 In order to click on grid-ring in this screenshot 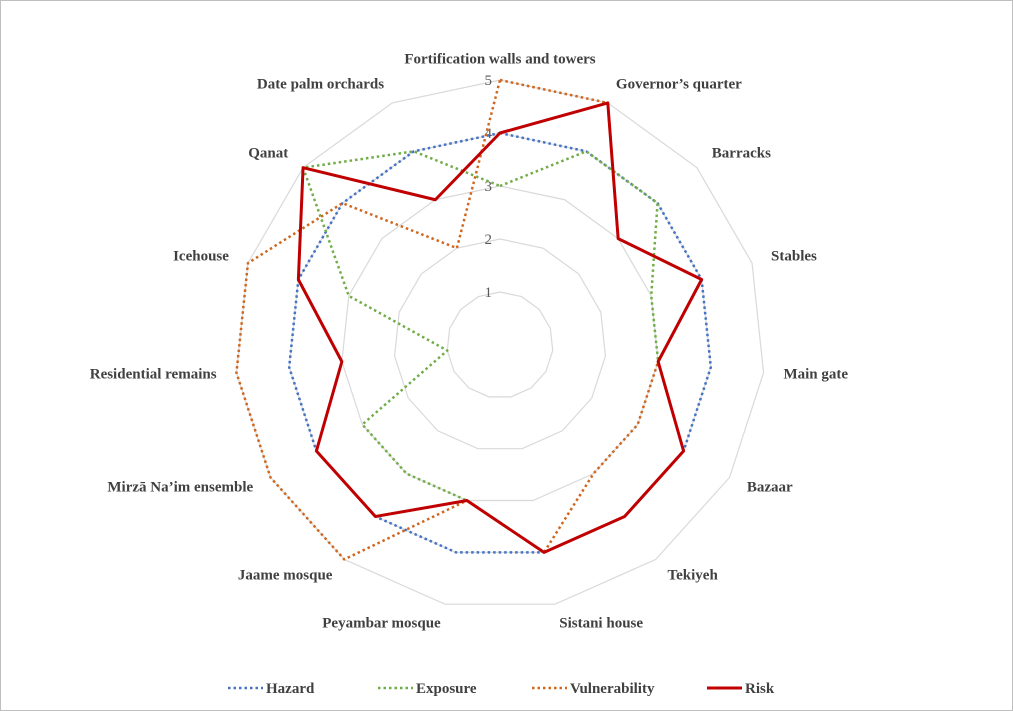, I will do `click(500, 344)`.